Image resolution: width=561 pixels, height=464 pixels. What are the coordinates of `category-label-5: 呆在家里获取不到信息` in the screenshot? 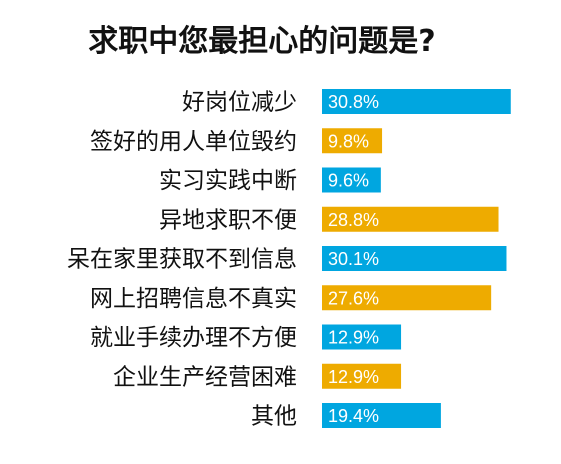 It's located at (182, 260).